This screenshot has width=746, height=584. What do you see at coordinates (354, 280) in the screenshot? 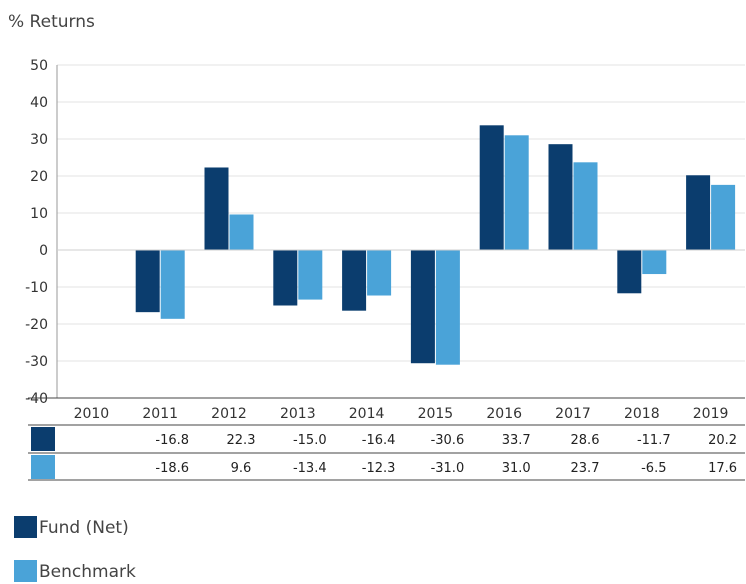
I see `bar-fund-2014` at bounding box center [354, 280].